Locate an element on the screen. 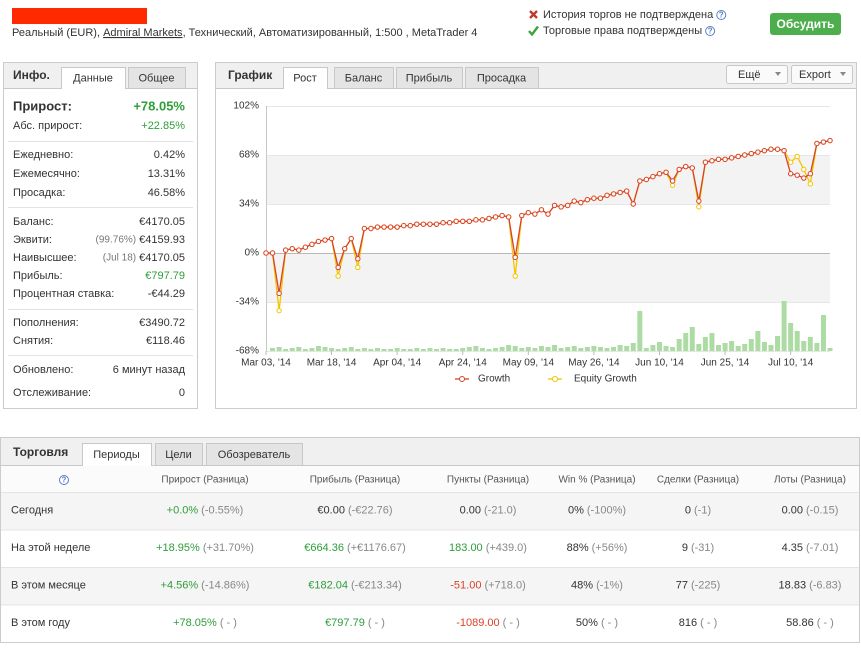 Image resolution: width=861 pixels, height=648 pixels. tab-label: Прибыль is located at coordinates (429, 78).